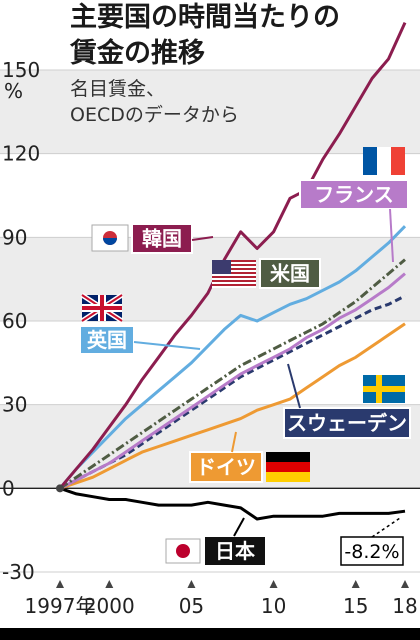 This screenshot has width=420, height=640. I want to click on y-tick-label: 150, so click(21, 70).